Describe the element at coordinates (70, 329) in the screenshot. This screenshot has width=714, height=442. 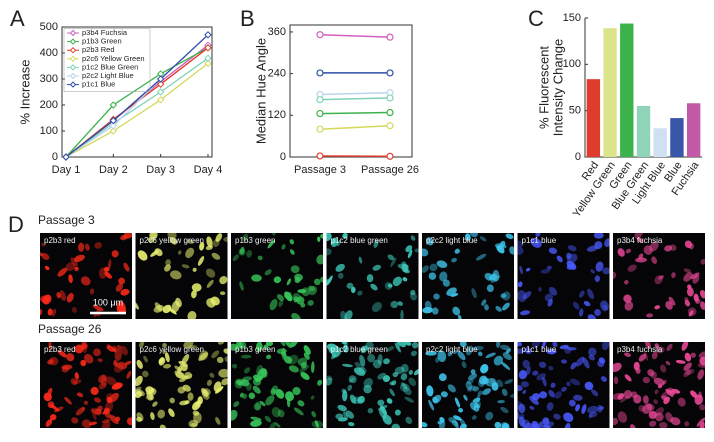
I see `row-title: Passage 26` at that location.